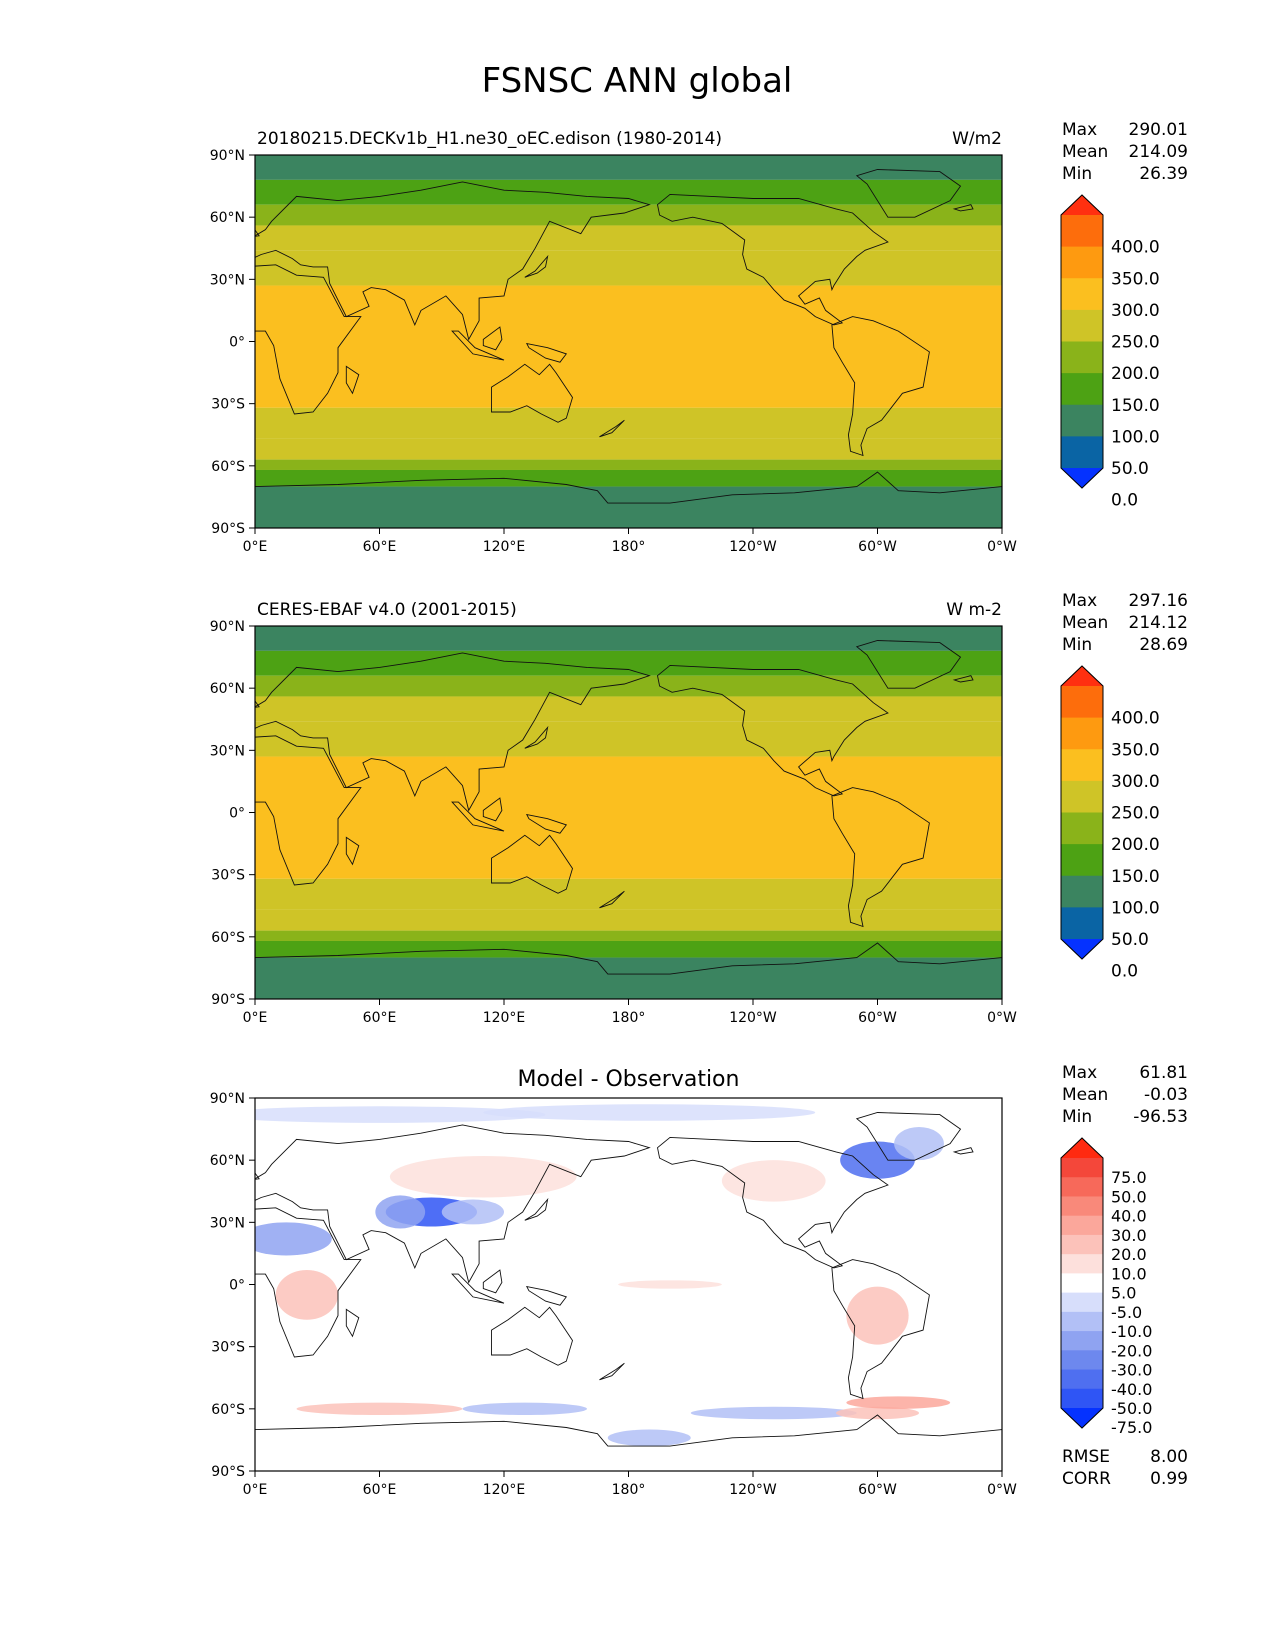 This screenshot has height=1650, width=1275. What do you see at coordinates (1135, 437) in the screenshot?
I see `colorbar-label: 100.0` at bounding box center [1135, 437].